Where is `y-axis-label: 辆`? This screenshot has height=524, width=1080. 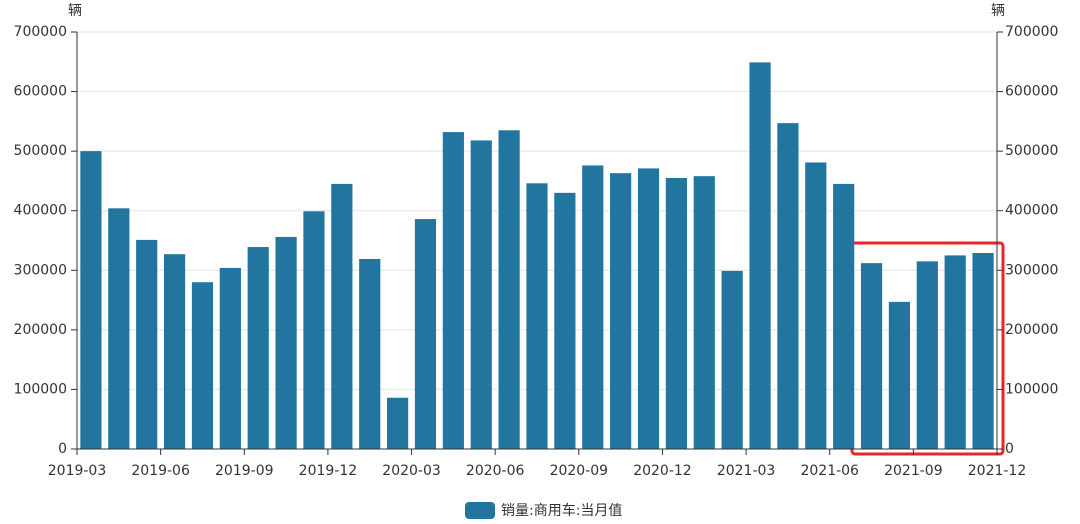 y-axis-label: 辆 is located at coordinates (75, 11).